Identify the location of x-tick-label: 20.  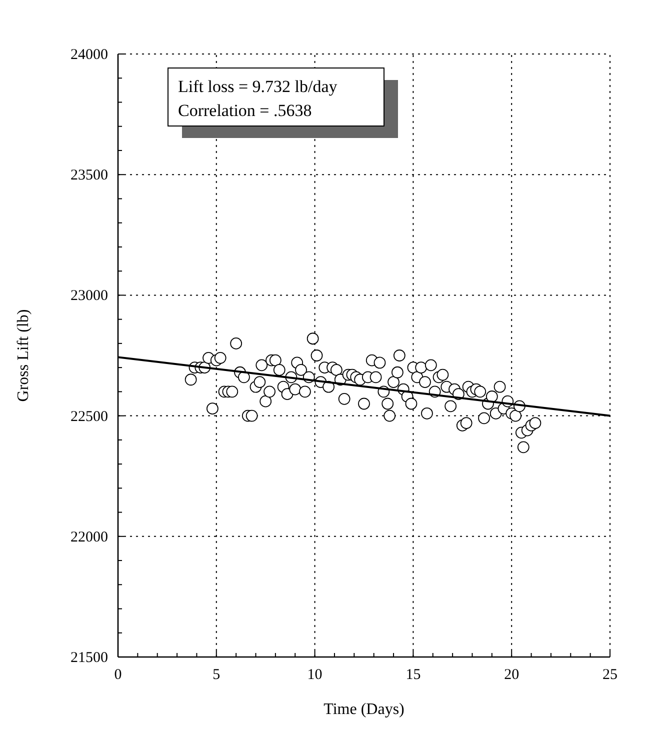
(512, 675).